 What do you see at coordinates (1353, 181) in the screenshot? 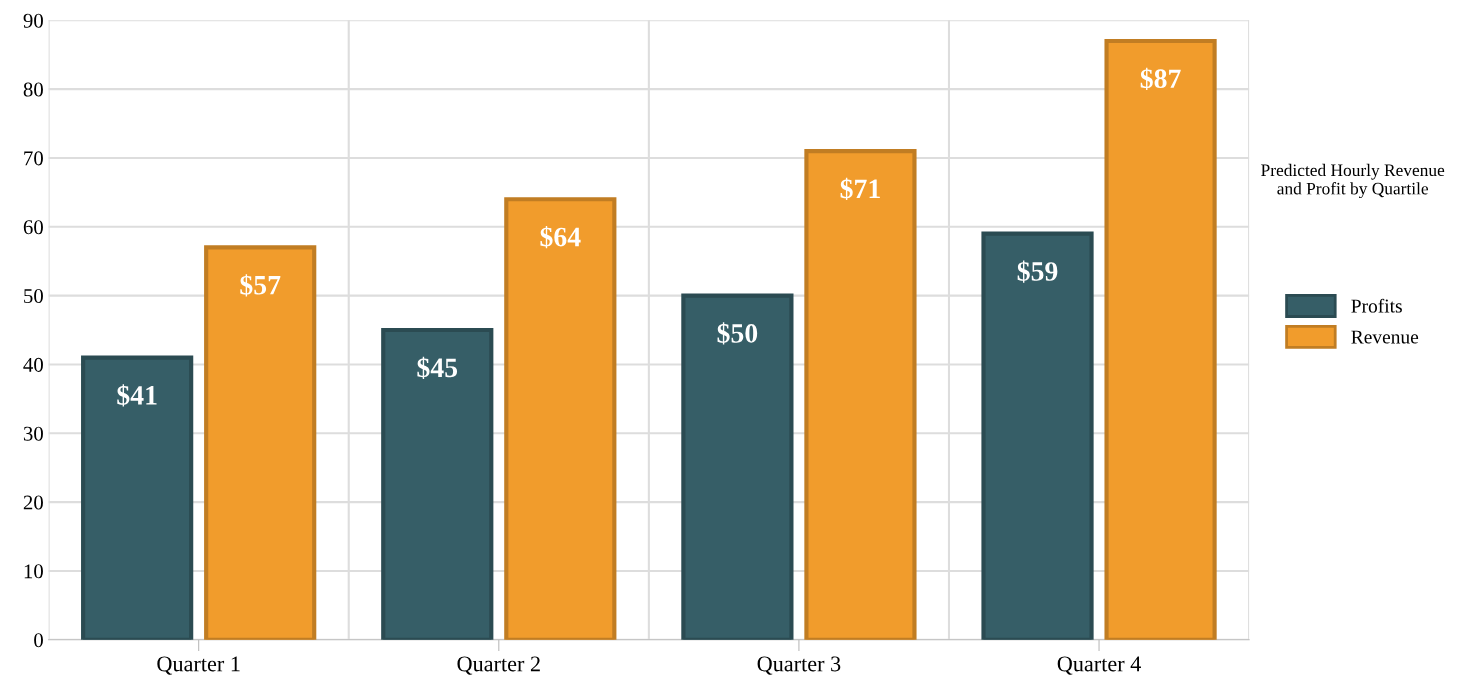
I see `legend-title: Predicted Hourly Revenue and Profit by Quartile` at bounding box center [1353, 181].